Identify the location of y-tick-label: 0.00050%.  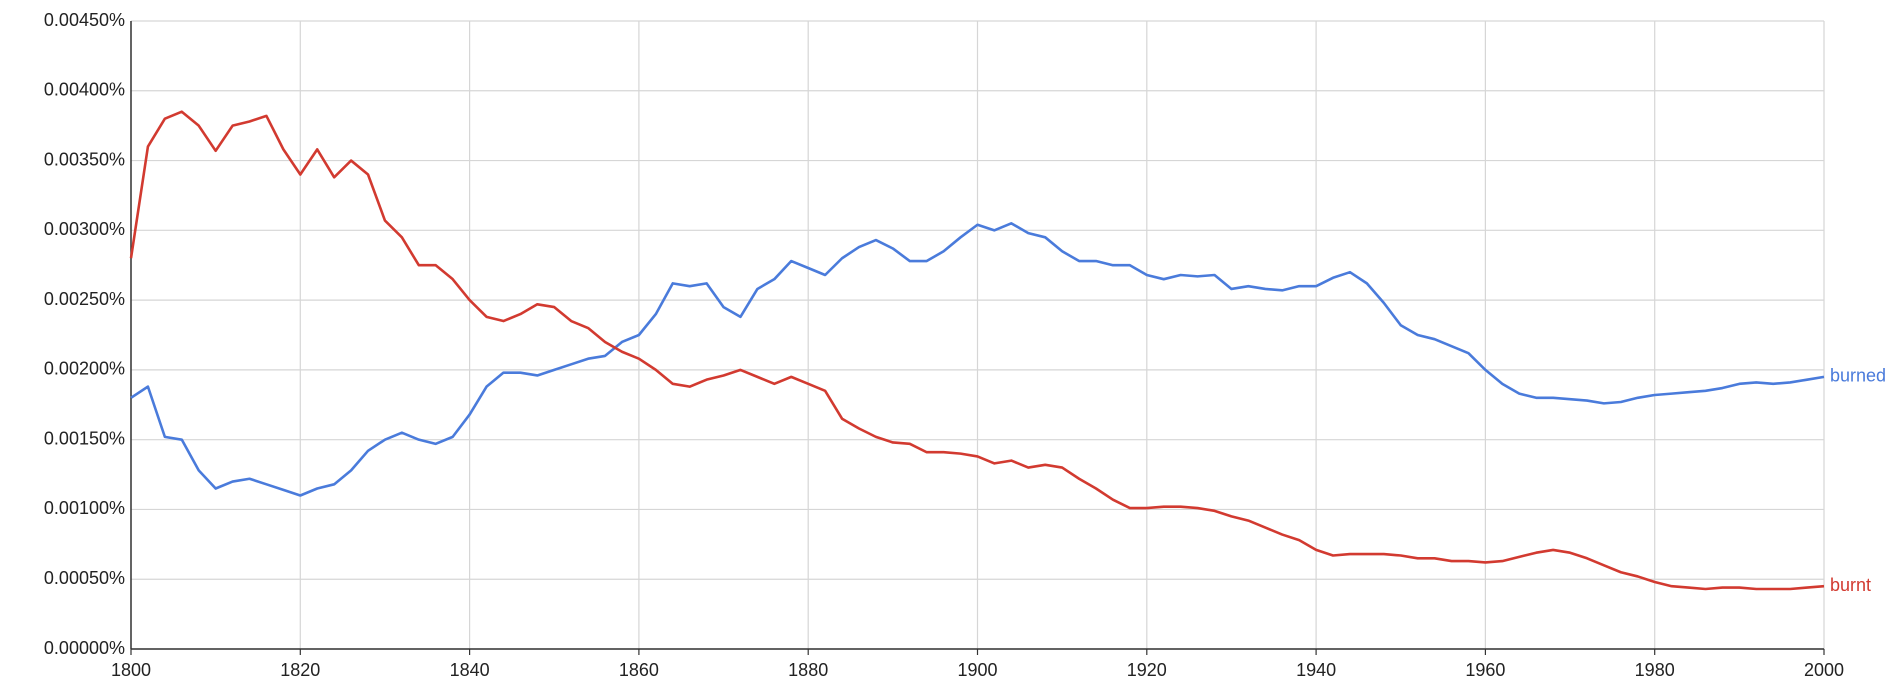
(84, 578).